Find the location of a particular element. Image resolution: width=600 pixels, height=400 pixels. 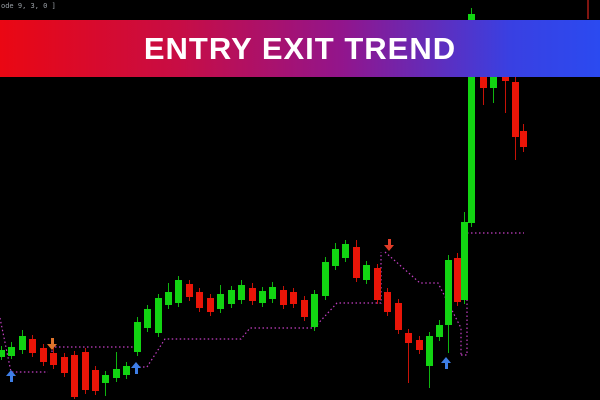

stray-wick-mark is located at coordinates (588, 9).